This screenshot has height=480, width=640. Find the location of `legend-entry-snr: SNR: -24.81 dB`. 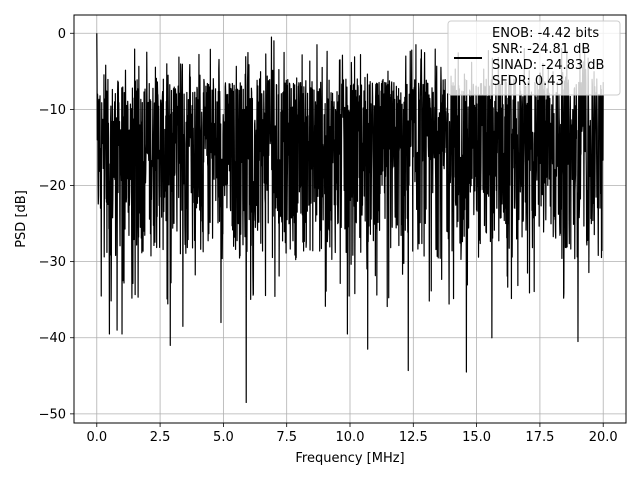

legend-entry-snr: SNR: -24.81 dB is located at coordinates (541, 49).